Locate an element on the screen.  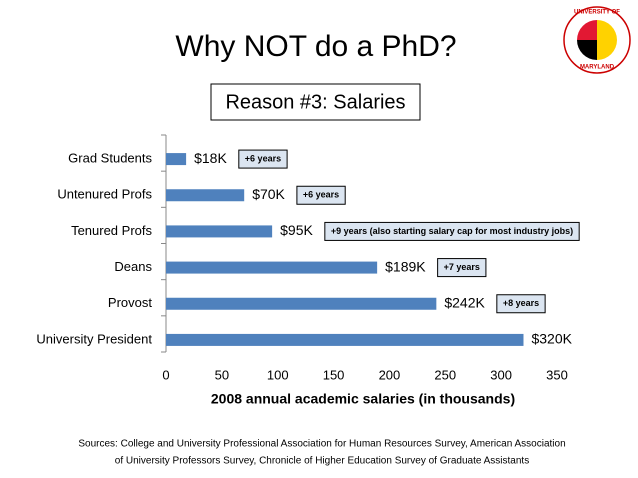
category-label: University President is located at coordinates (94, 338).